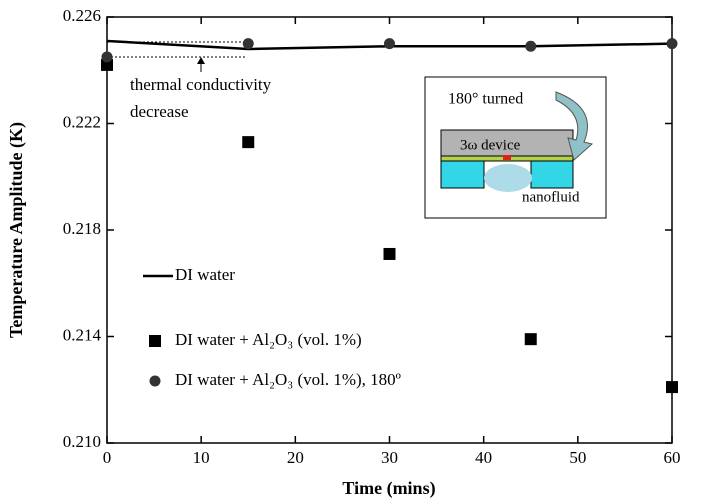  Describe the element at coordinates (295, 457) in the screenshot. I see `x-tick-label: 20` at that location.